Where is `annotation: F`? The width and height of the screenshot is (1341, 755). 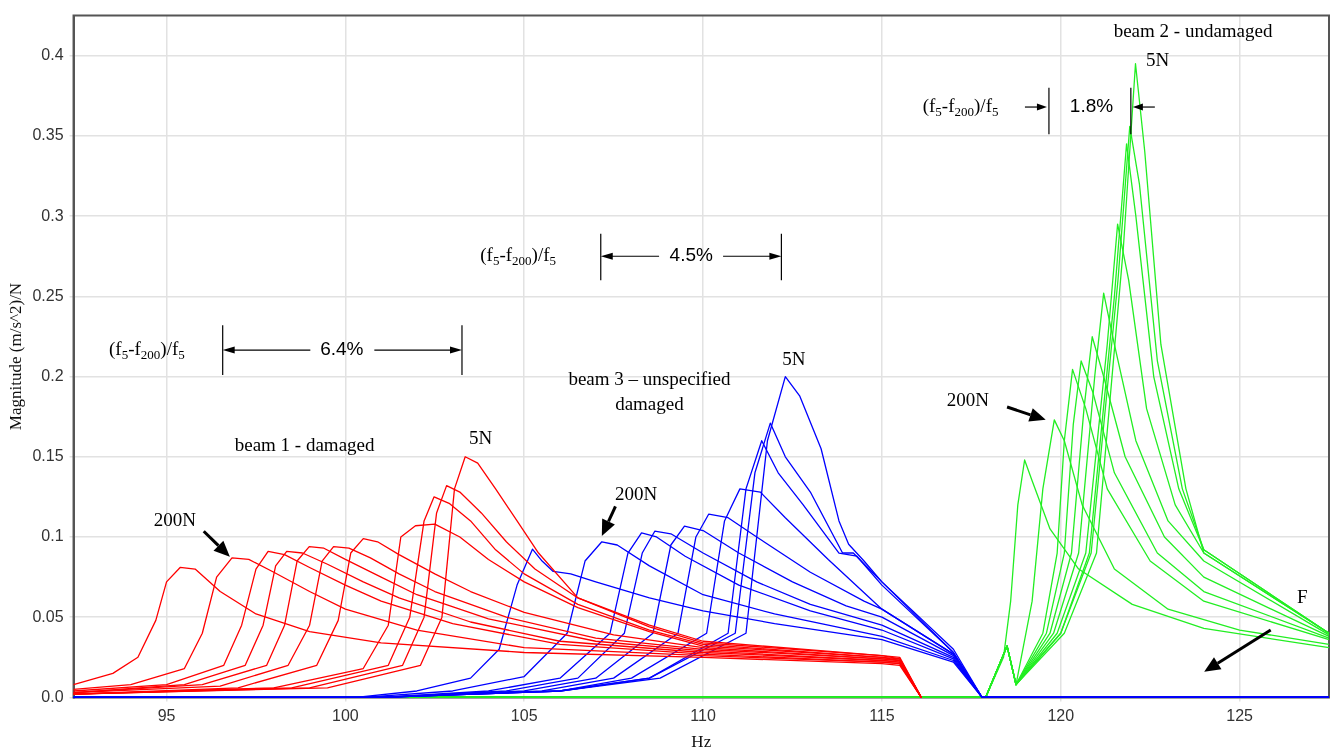 annotation: F is located at coordinates (1302, 596).